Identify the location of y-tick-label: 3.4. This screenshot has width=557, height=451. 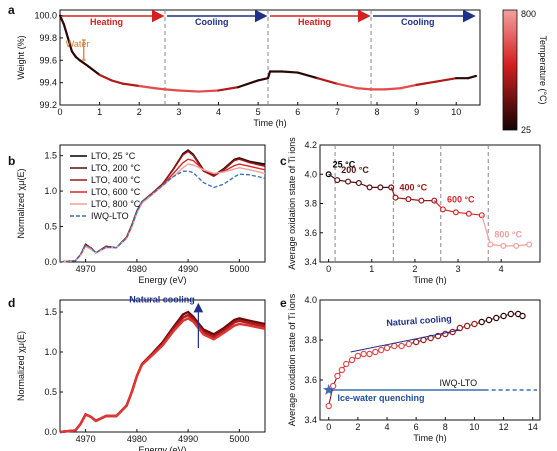
(310, 262).